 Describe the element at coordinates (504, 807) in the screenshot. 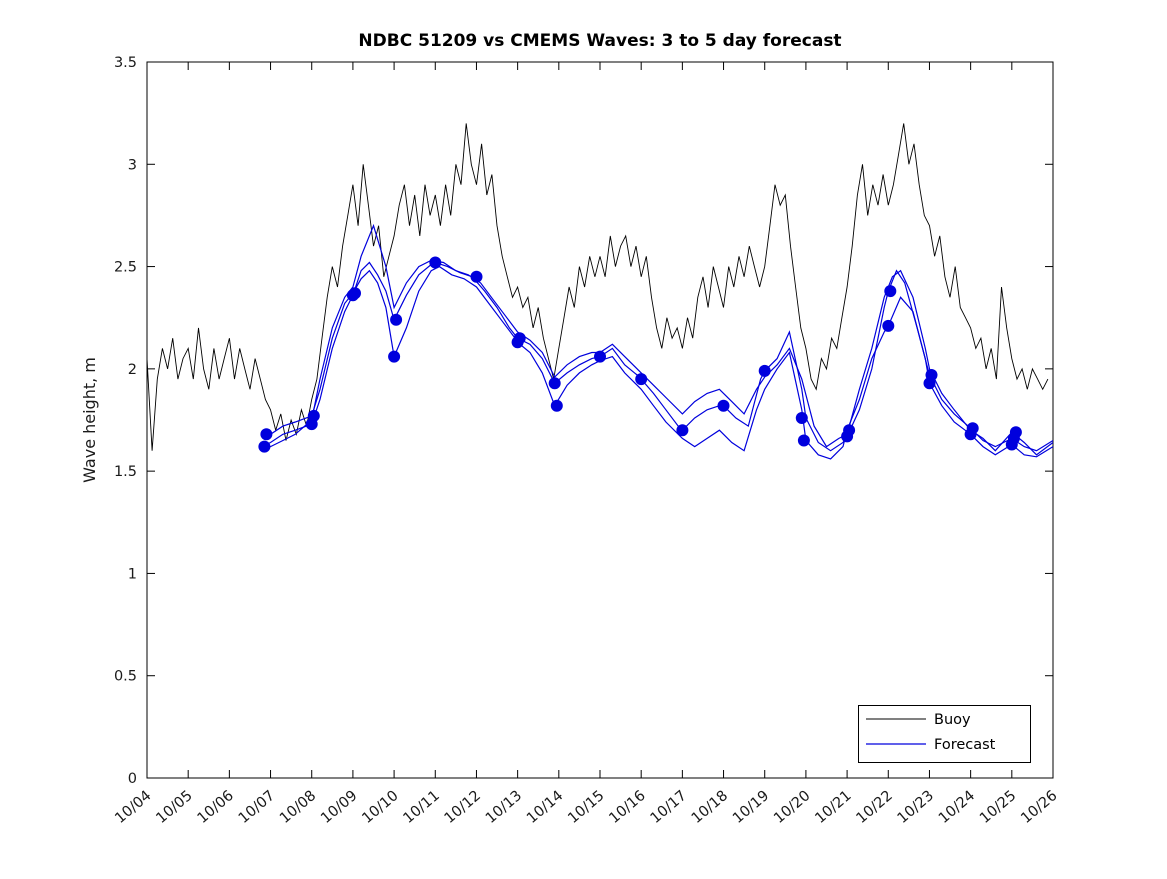

I see `x-tick-label: 10/13` at that location.